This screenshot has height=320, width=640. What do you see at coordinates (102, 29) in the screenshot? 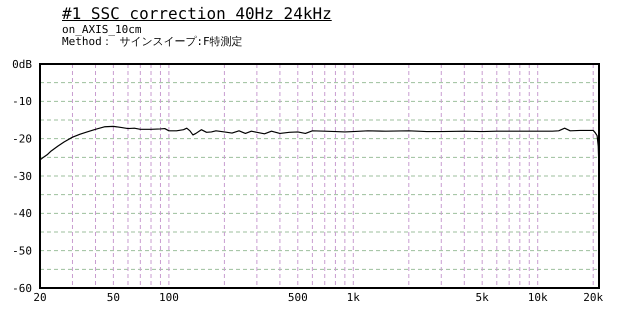
I see `chart-subtitle: on_AXIS_10cm` at bounding box center [102, 29].